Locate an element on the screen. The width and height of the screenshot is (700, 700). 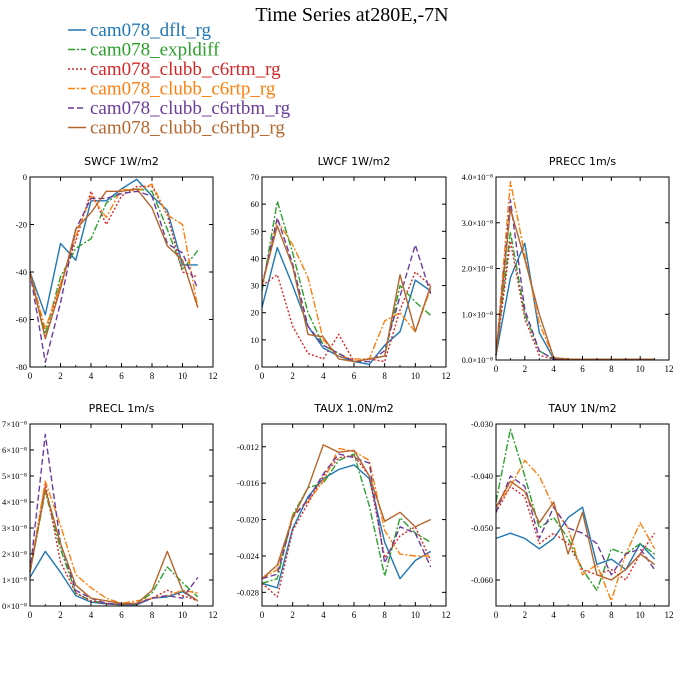
y-tick-label: -60 is located at coordinates (21, 320).